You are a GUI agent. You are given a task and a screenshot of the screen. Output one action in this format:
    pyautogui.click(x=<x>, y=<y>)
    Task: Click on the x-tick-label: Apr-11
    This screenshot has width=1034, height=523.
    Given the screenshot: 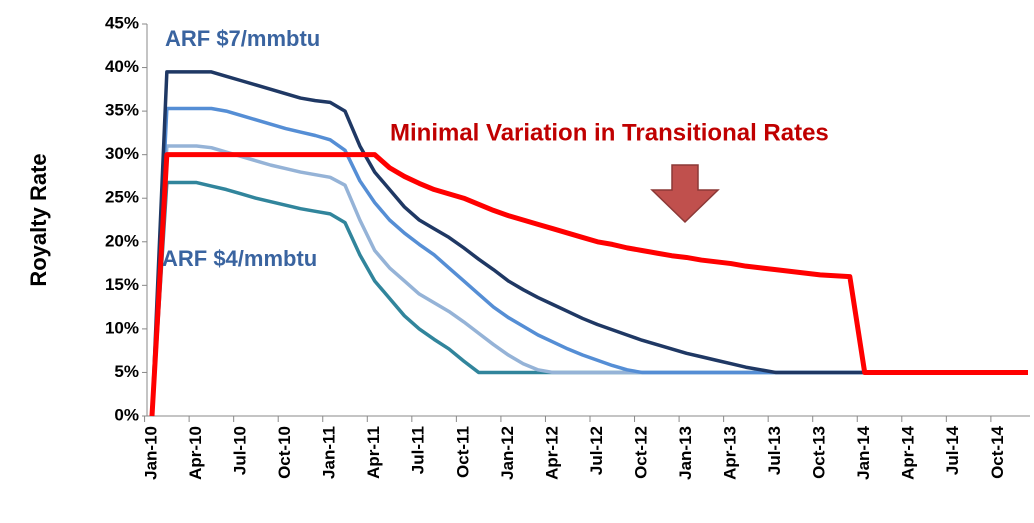 What is the action you would take?
    pyautogui.click(x=373, y=452)
    